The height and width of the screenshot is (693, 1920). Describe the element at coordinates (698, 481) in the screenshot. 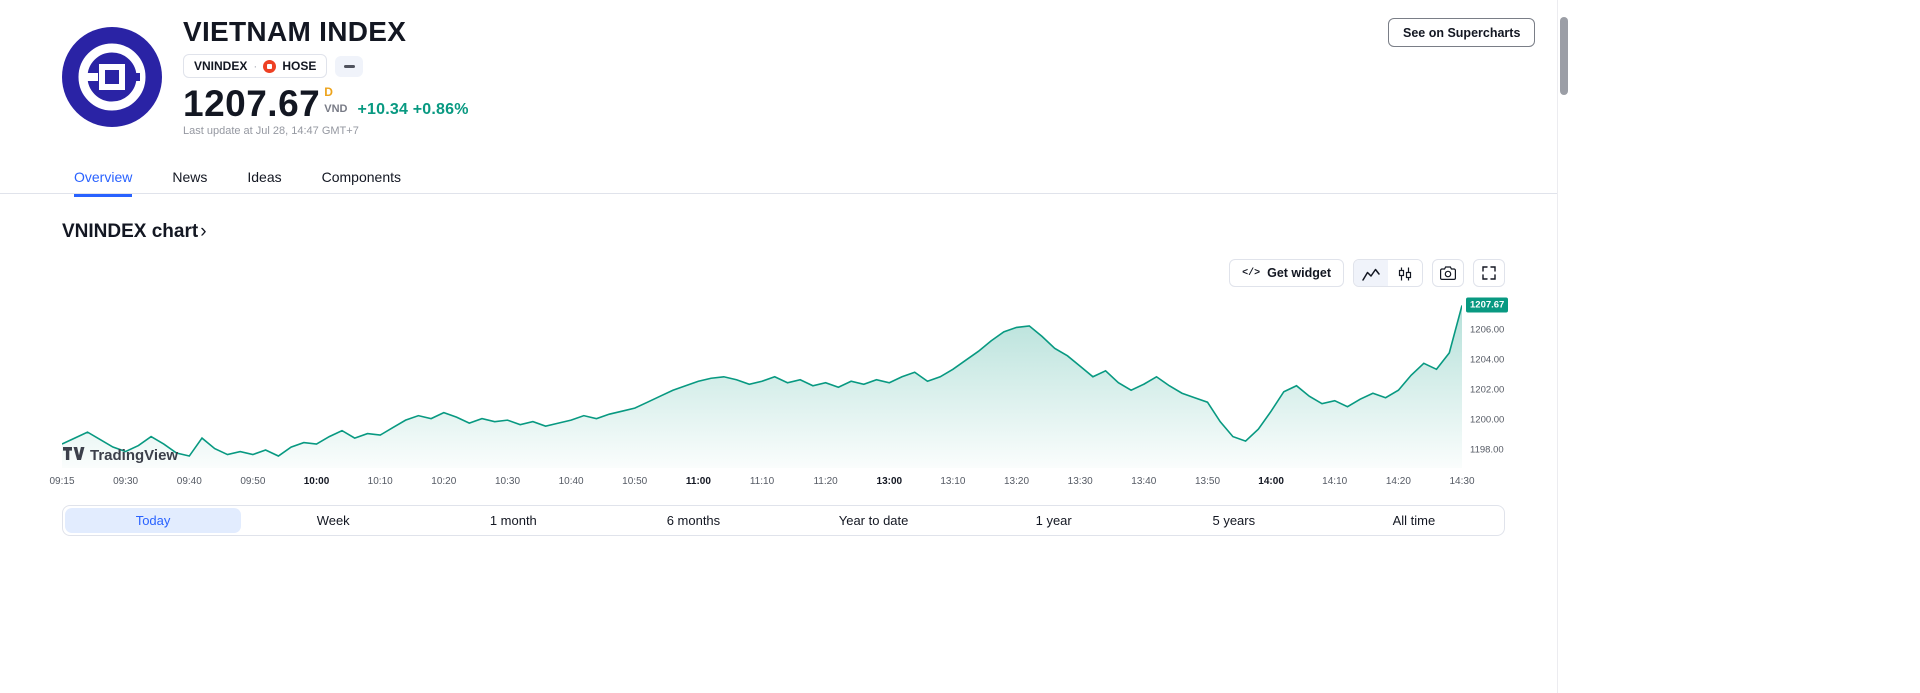

I see `x-axis-label: 11:00` at that location.